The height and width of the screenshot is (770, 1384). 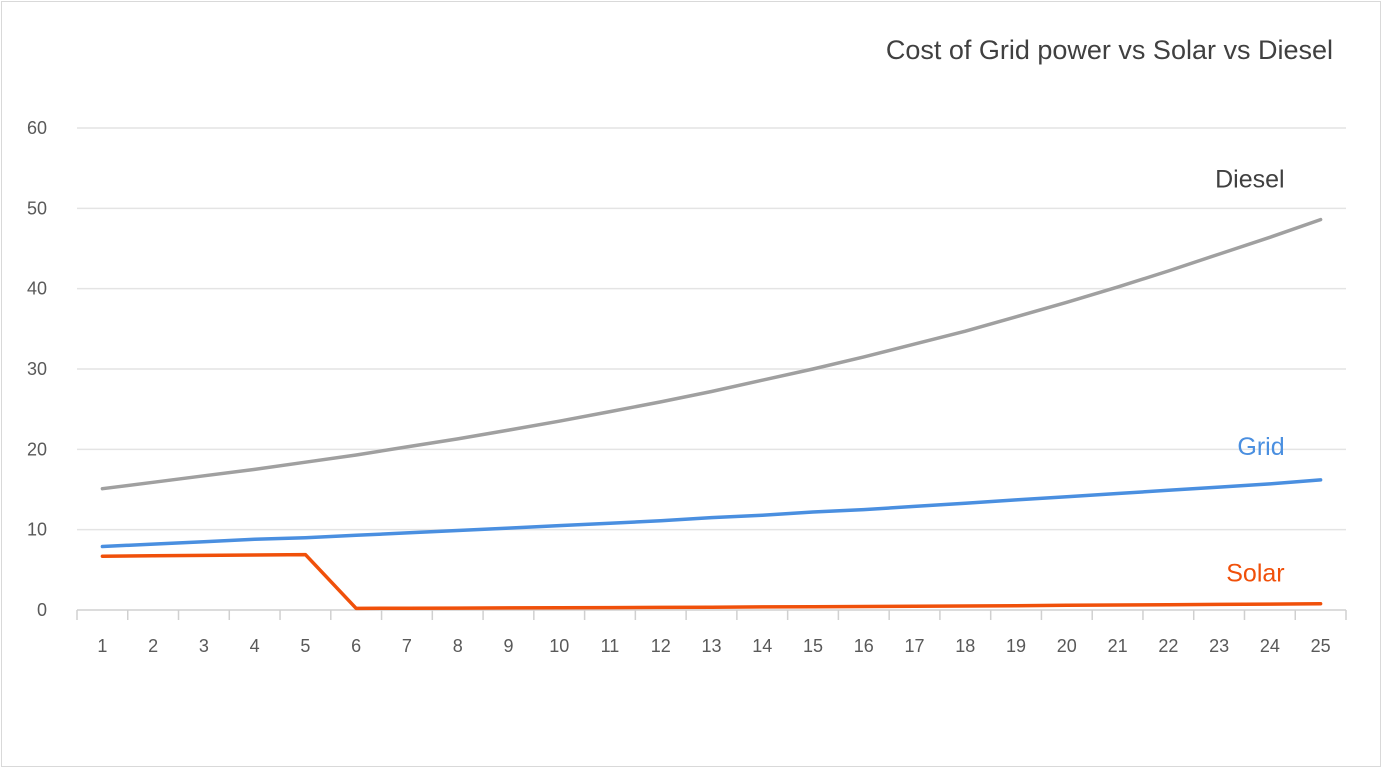 What do you see at coordinates (1255, 574) in the screenshot?
I see `series-label-solar: Solar` at bounding box center [1255, 574].